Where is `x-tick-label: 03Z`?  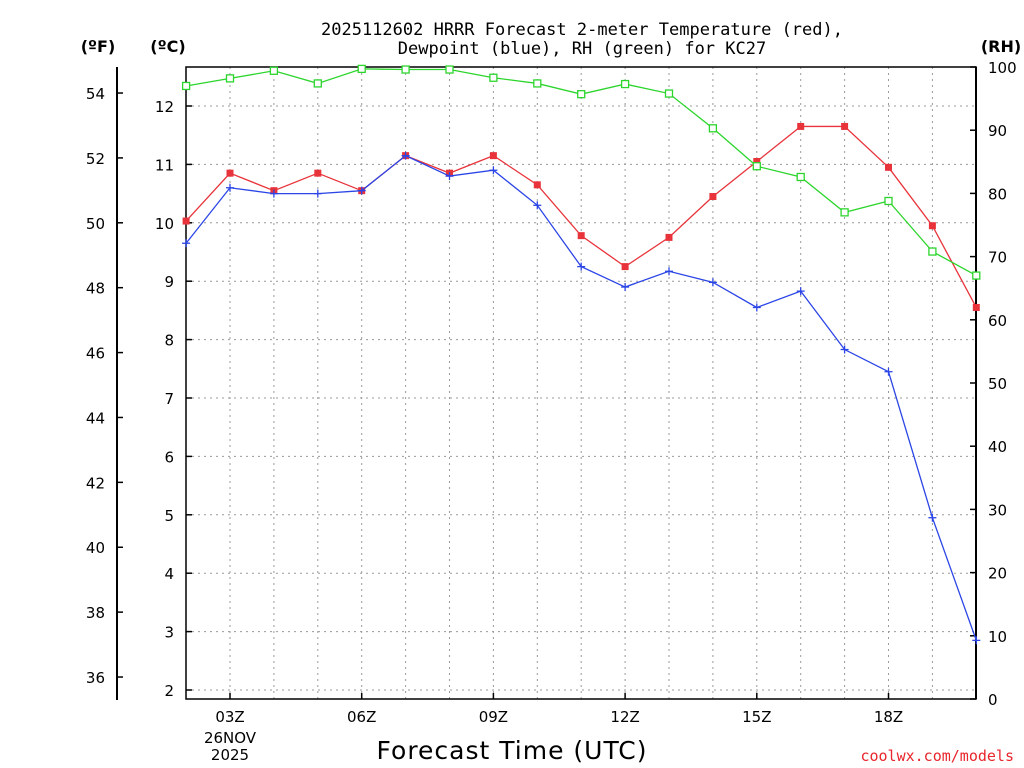 x-tick-label: 03Z is located at coordinates (229, 717).